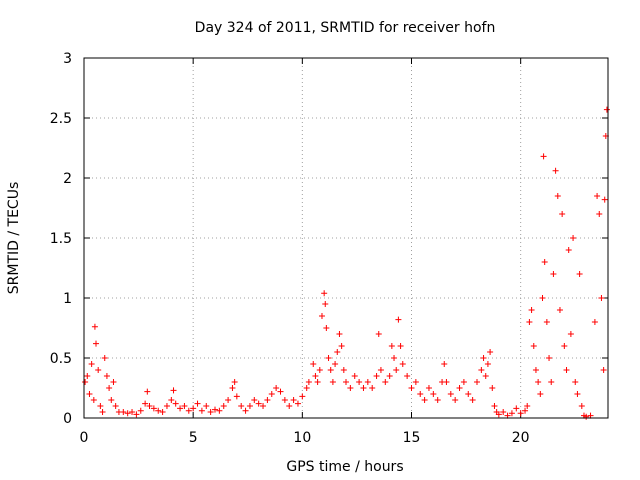  Describe the element at coordinates (521, 438) in the screenshot. I see `x-tick-label: 20` at that location.